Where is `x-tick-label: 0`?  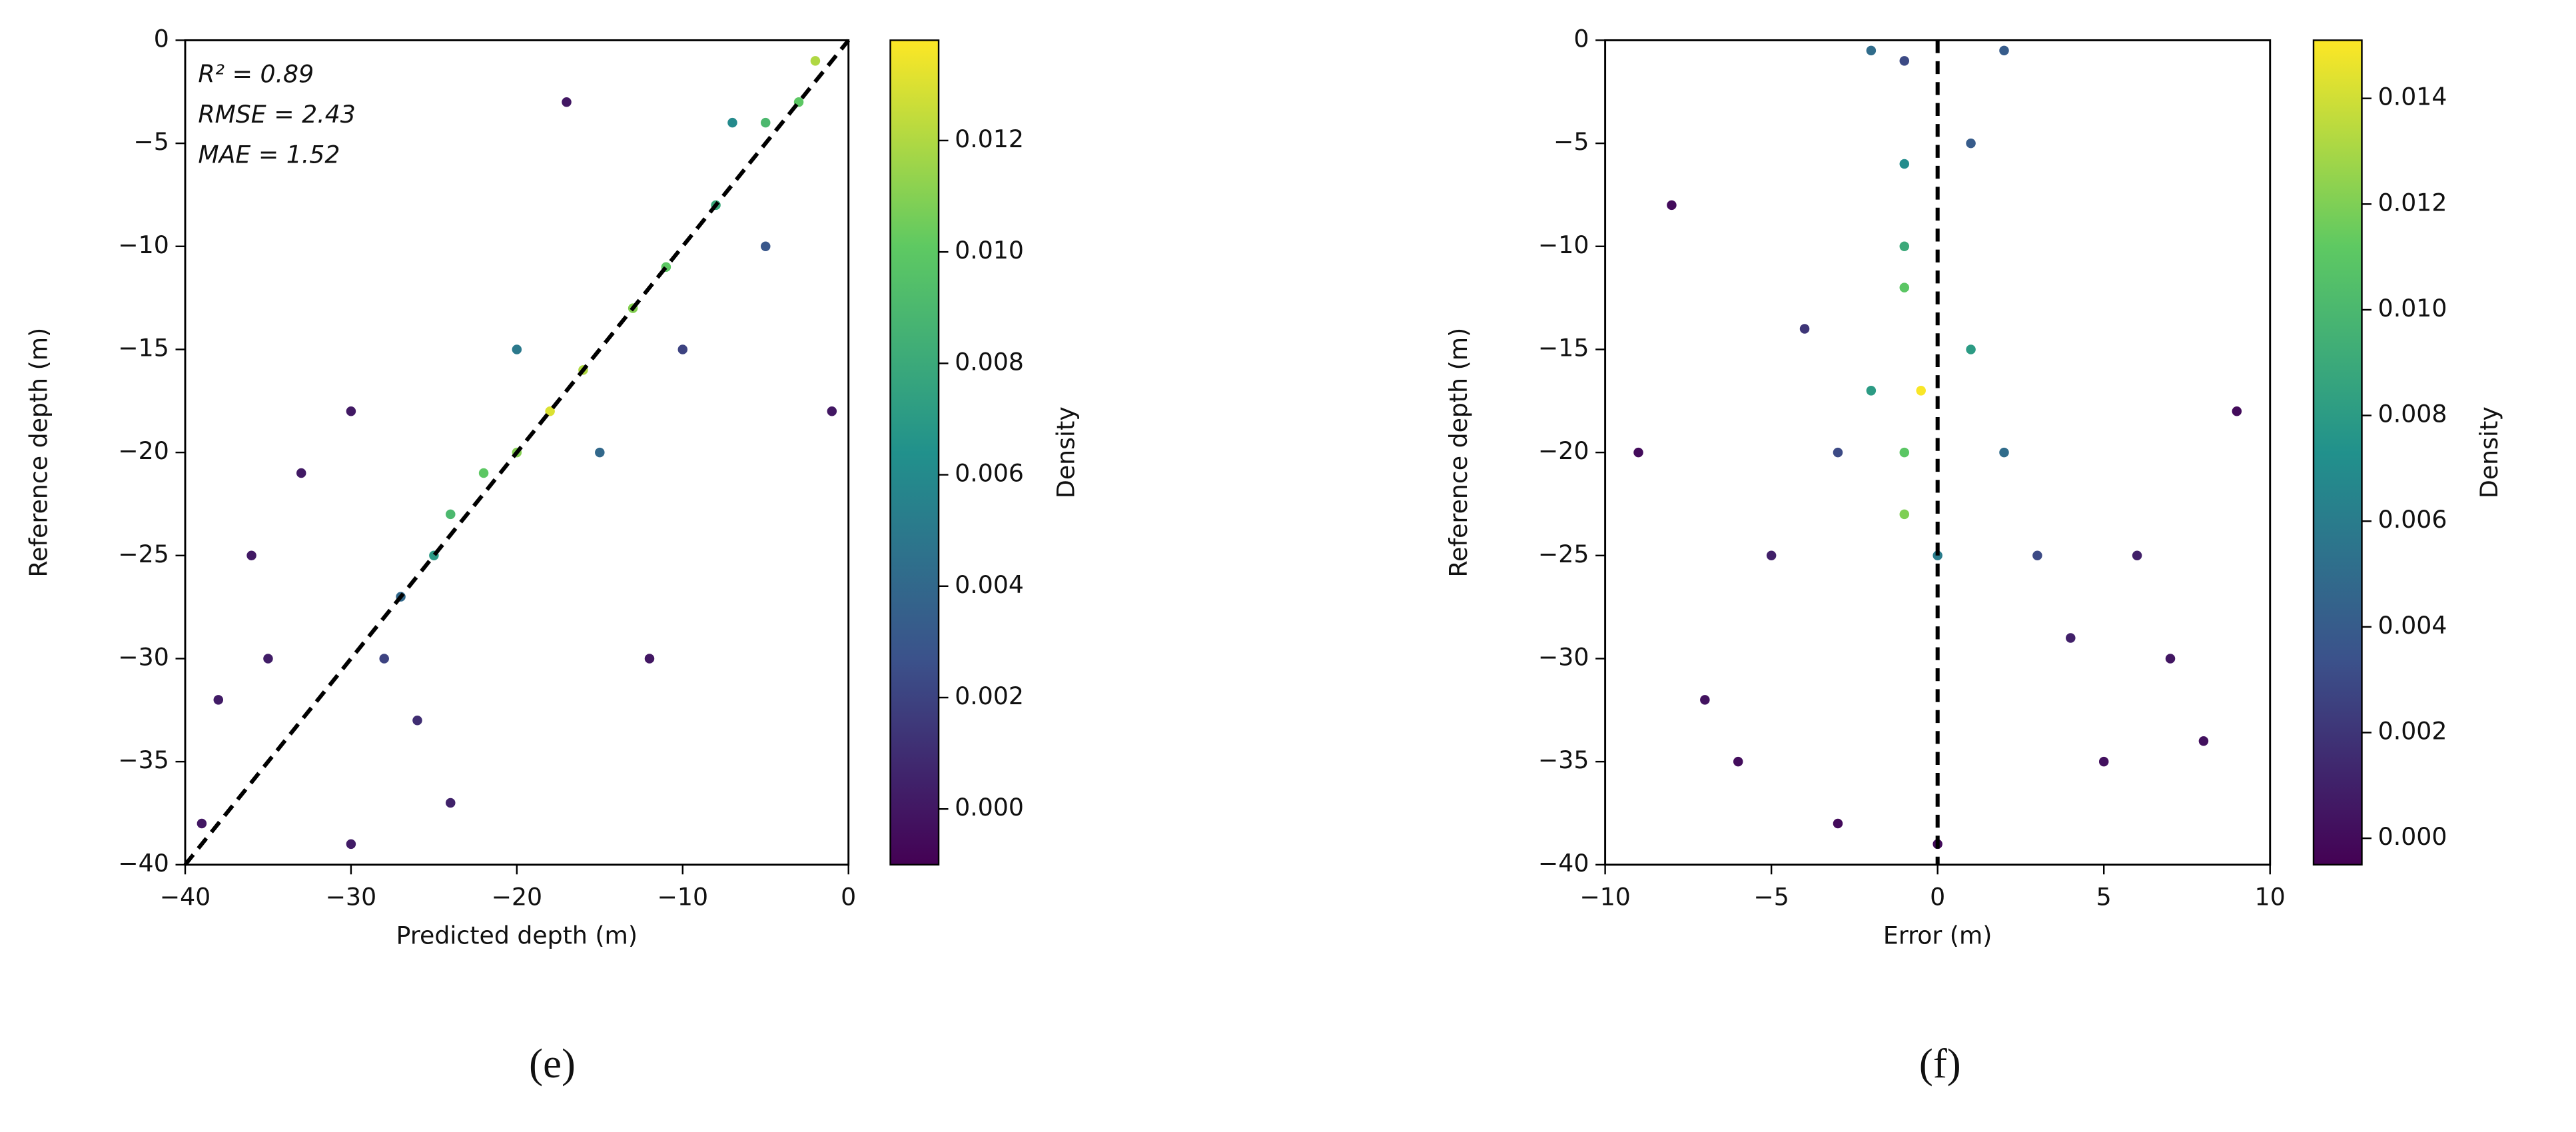
x-tick-label: 0 is located at coordinates (849, 897).